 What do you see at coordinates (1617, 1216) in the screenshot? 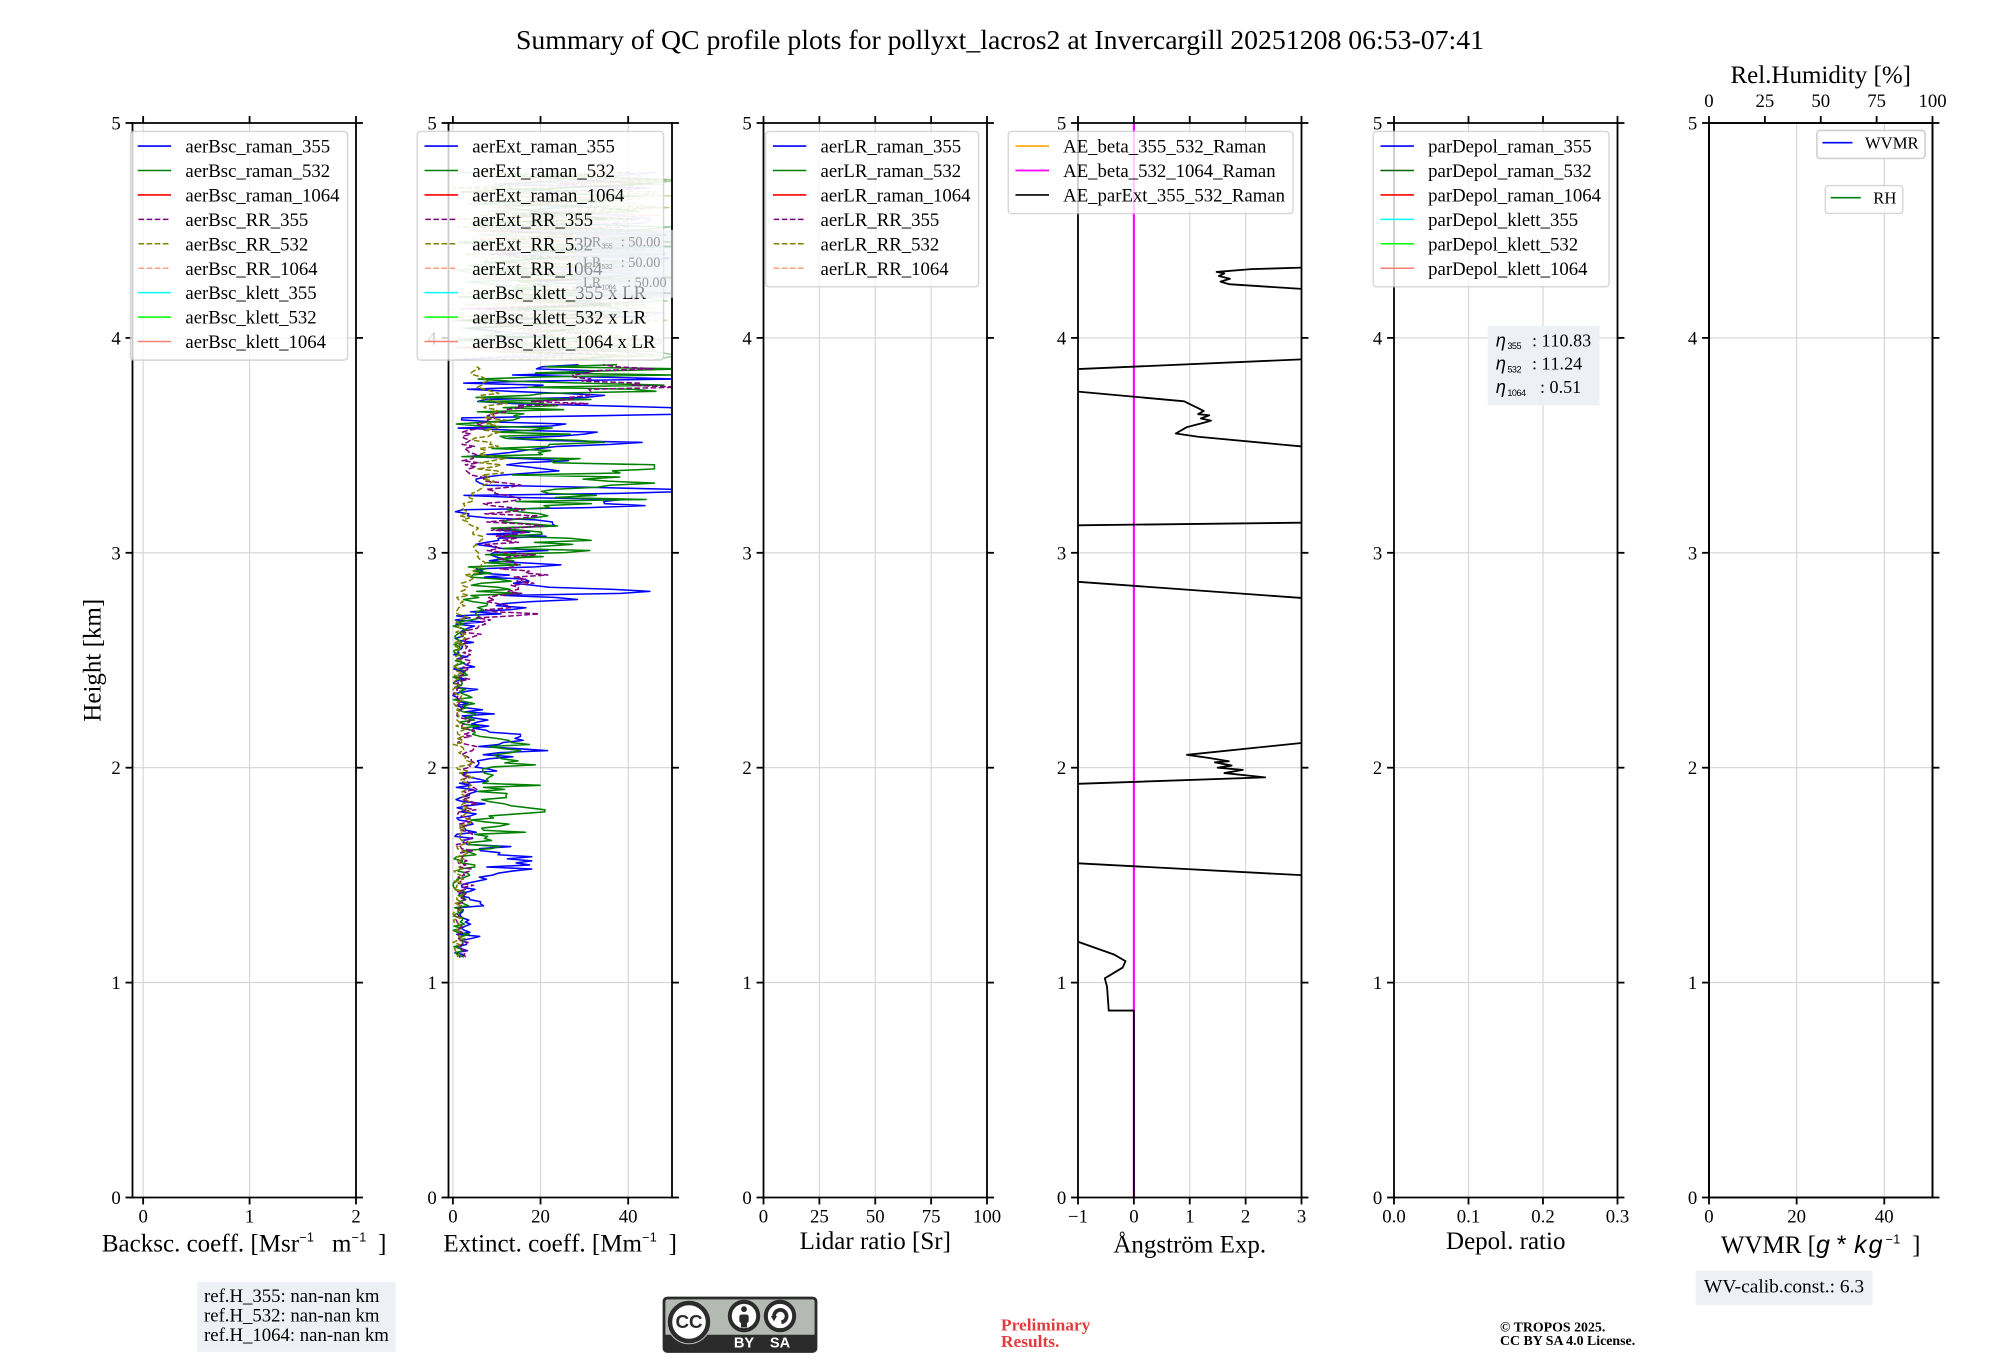
I see `svg-text: 0.3` at bounding box center [1617, 1216].